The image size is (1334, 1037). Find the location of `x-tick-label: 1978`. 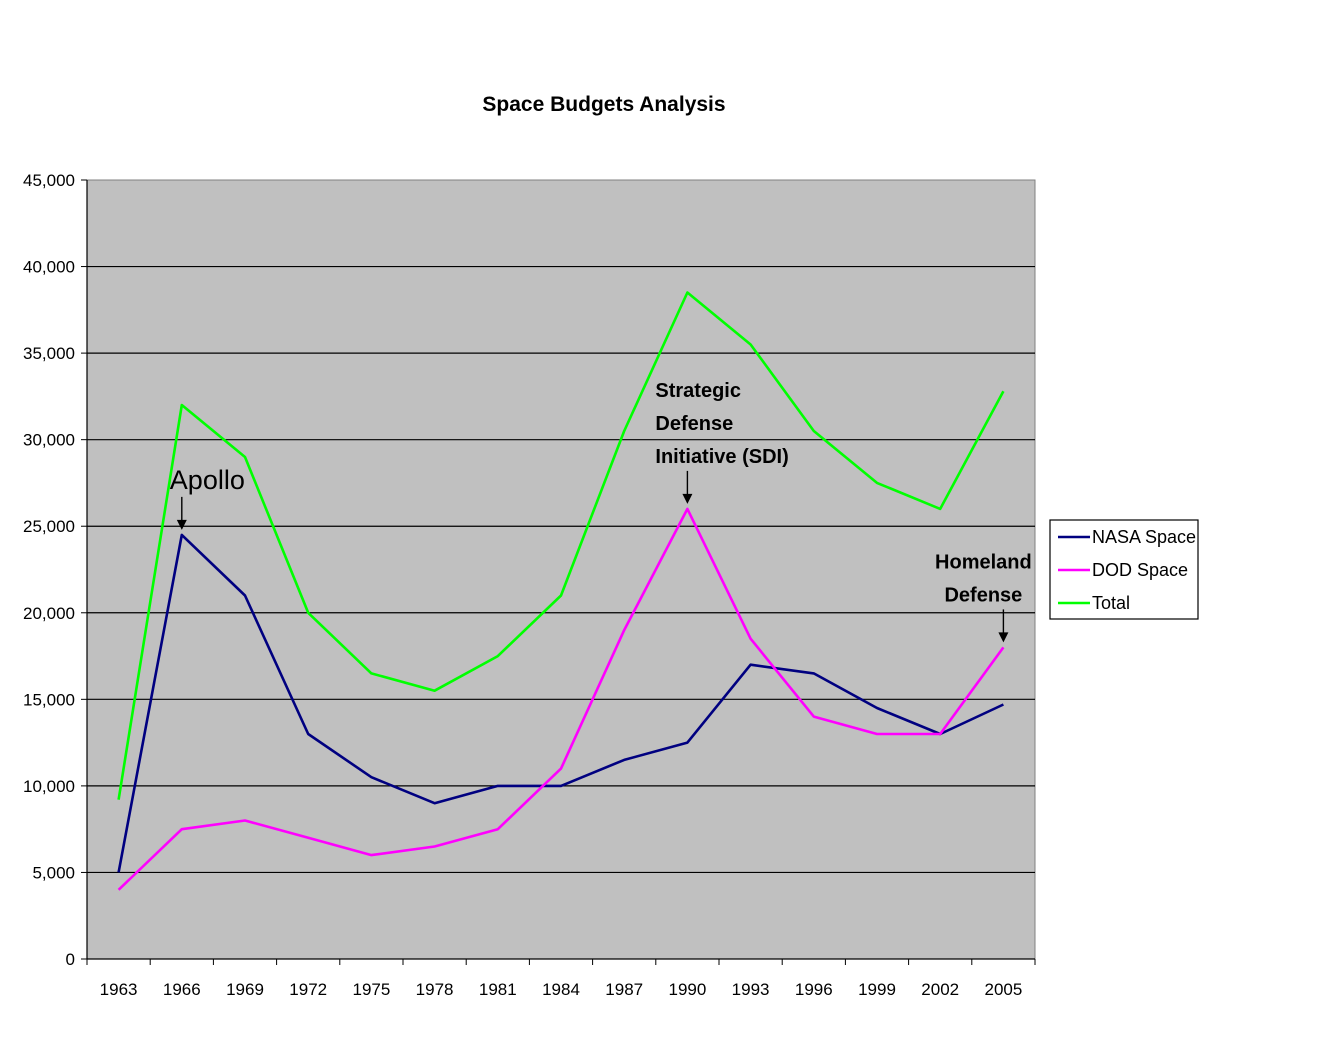

x-tick-label: 1978 is located at coordinates (435, 989).